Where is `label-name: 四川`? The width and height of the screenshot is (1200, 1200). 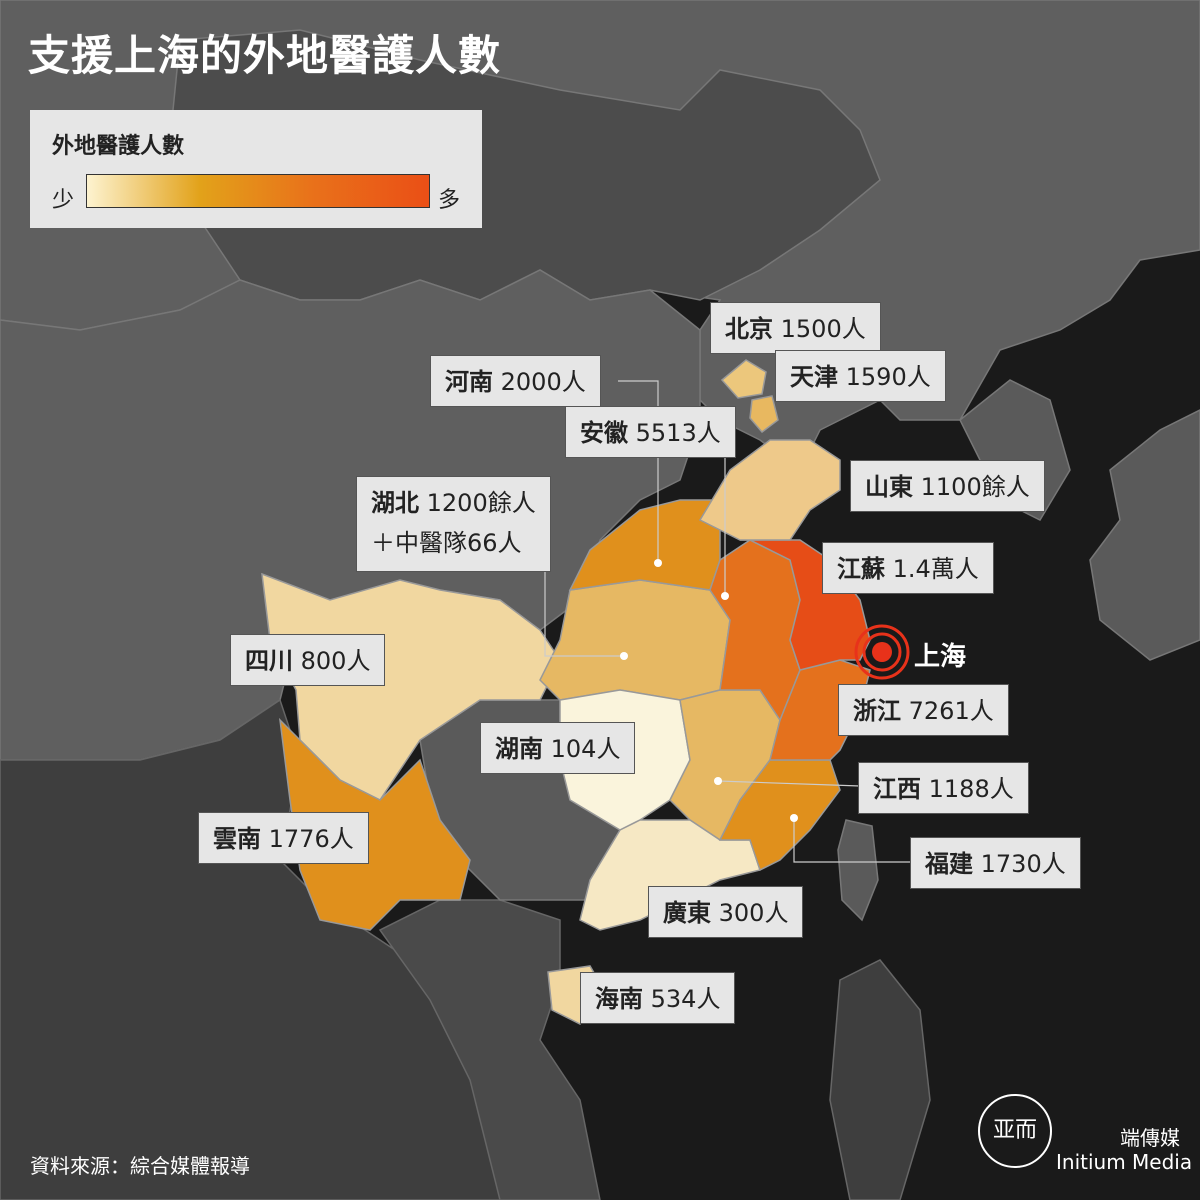
label-name: 四川 is located at coordinates (269, 661).